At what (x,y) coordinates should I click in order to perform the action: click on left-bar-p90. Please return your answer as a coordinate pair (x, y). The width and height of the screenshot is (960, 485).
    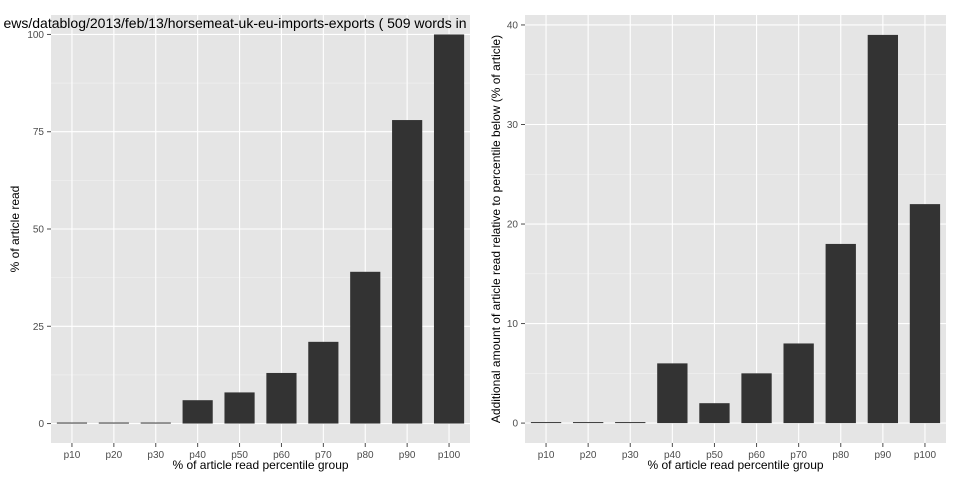
    Looking at the image, I should click on (407, 272).